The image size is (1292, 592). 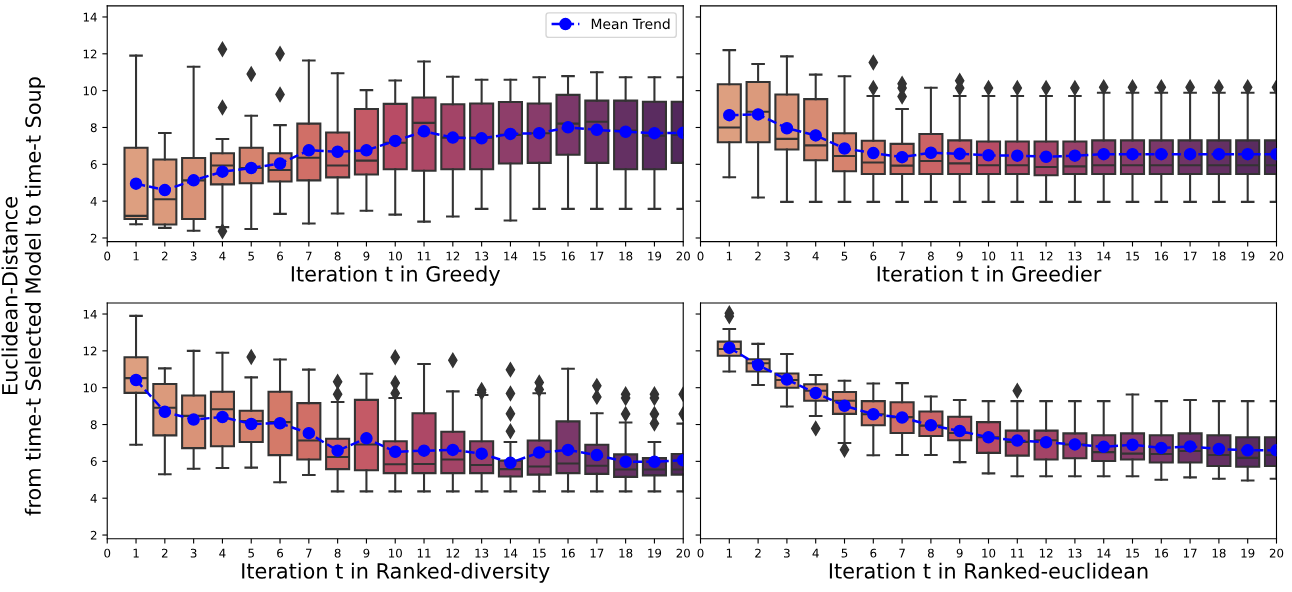 What do you see at coordinates (396, 572) in the screenshot?
I see `x-axis-title: Iteration t in Ranked-diversity` at bounding box center [396, 572].